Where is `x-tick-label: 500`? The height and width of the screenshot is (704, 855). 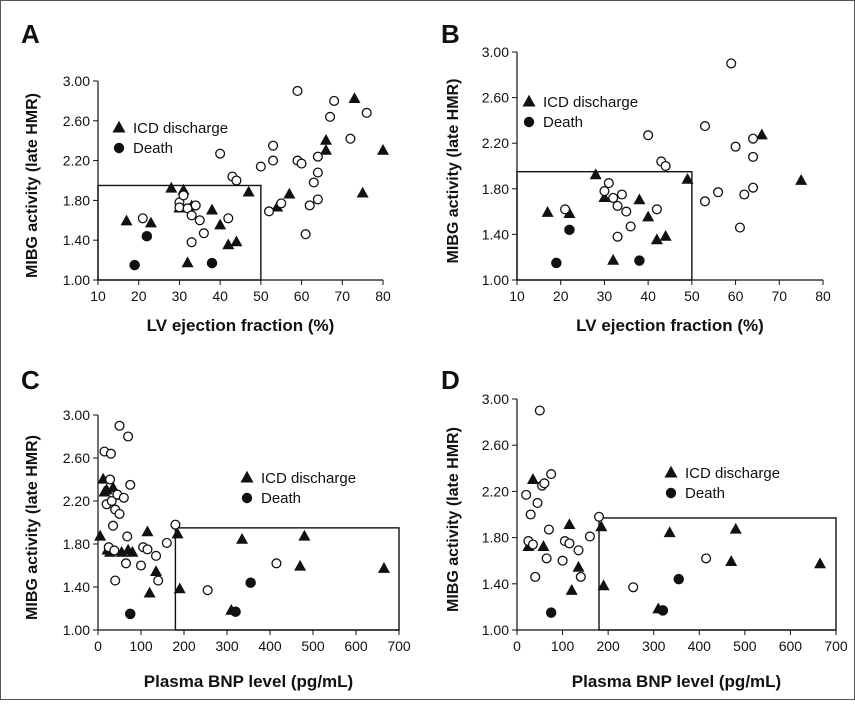 x-tick-label: 500 is located at coordinates (313, 646).